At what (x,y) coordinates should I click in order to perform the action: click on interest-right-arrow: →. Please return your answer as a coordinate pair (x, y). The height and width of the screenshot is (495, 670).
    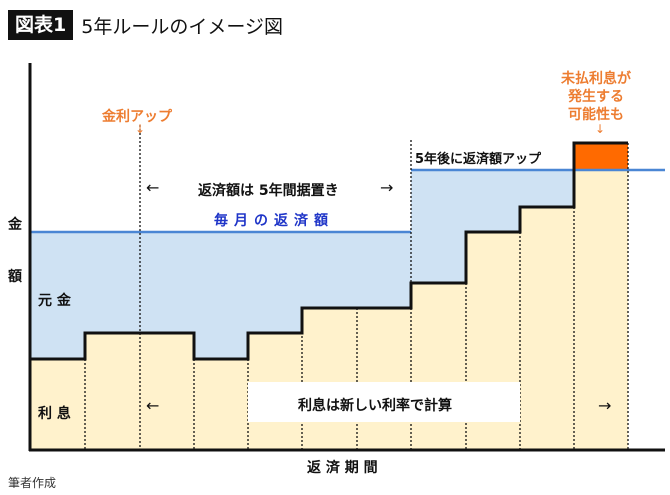
    Looking at the image, I should click on (605, 405).